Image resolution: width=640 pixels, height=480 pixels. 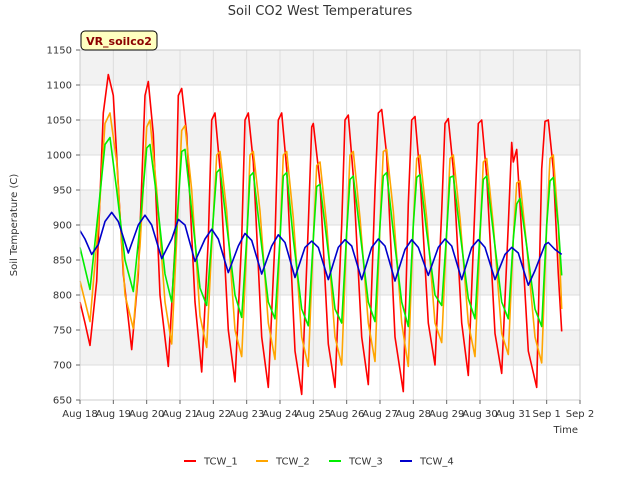 I want to click on x-tick-label: Aug 28, so click(x=413, y=414).